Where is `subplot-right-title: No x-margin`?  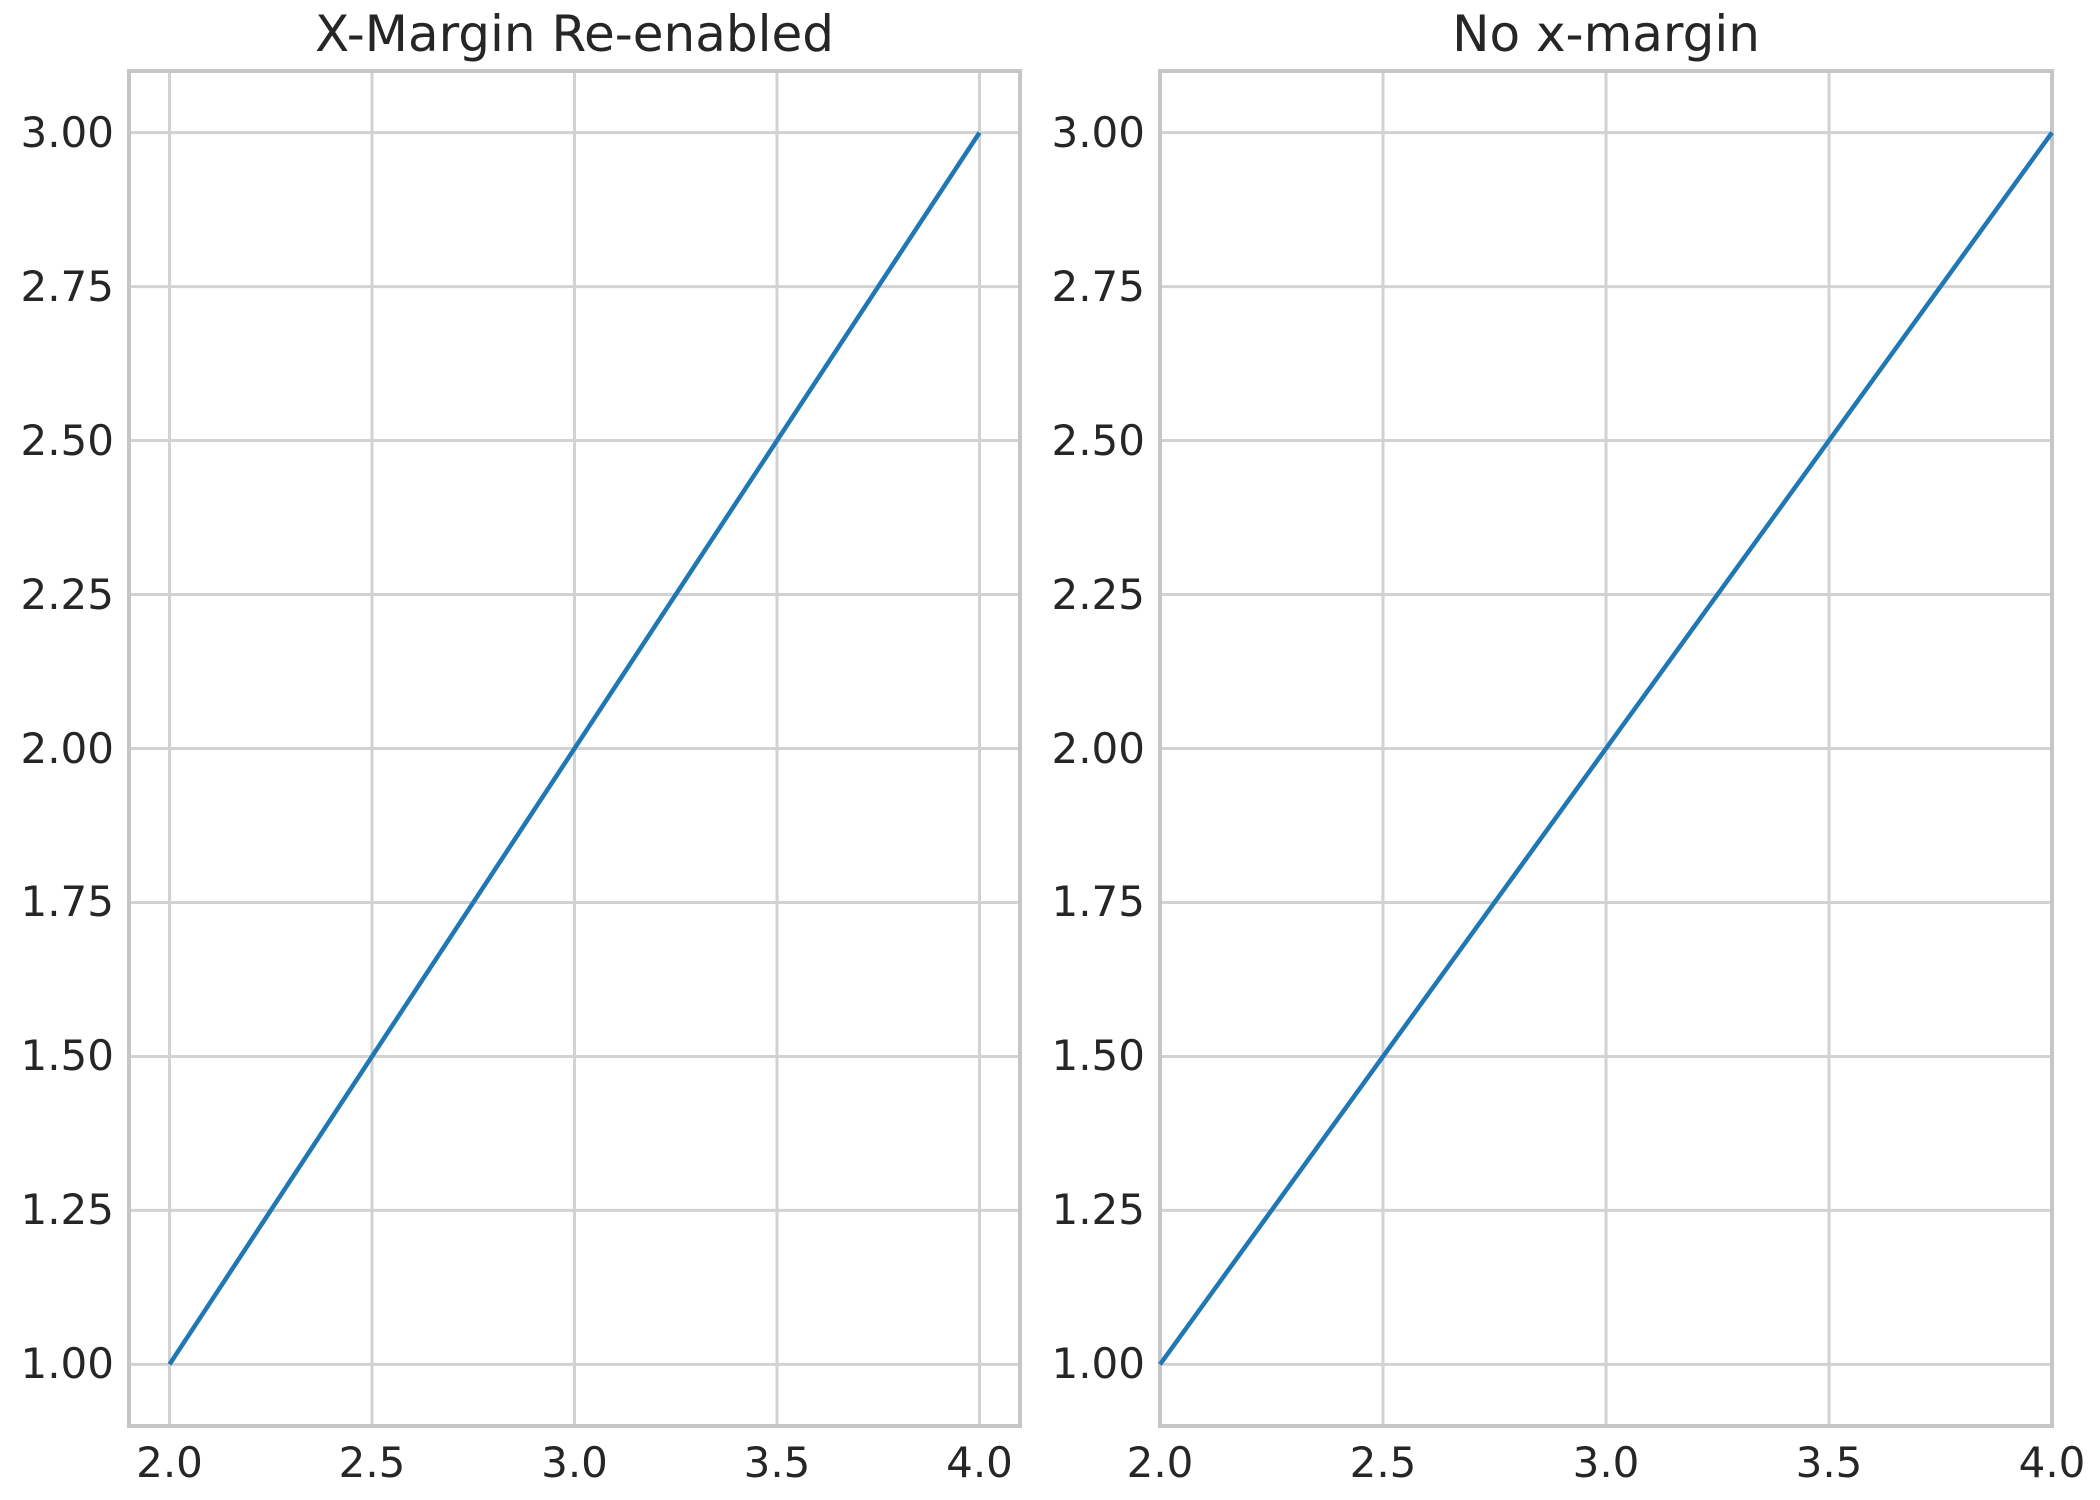
subplot-right-title: No x-margin is located at coordinates (1606, 34).